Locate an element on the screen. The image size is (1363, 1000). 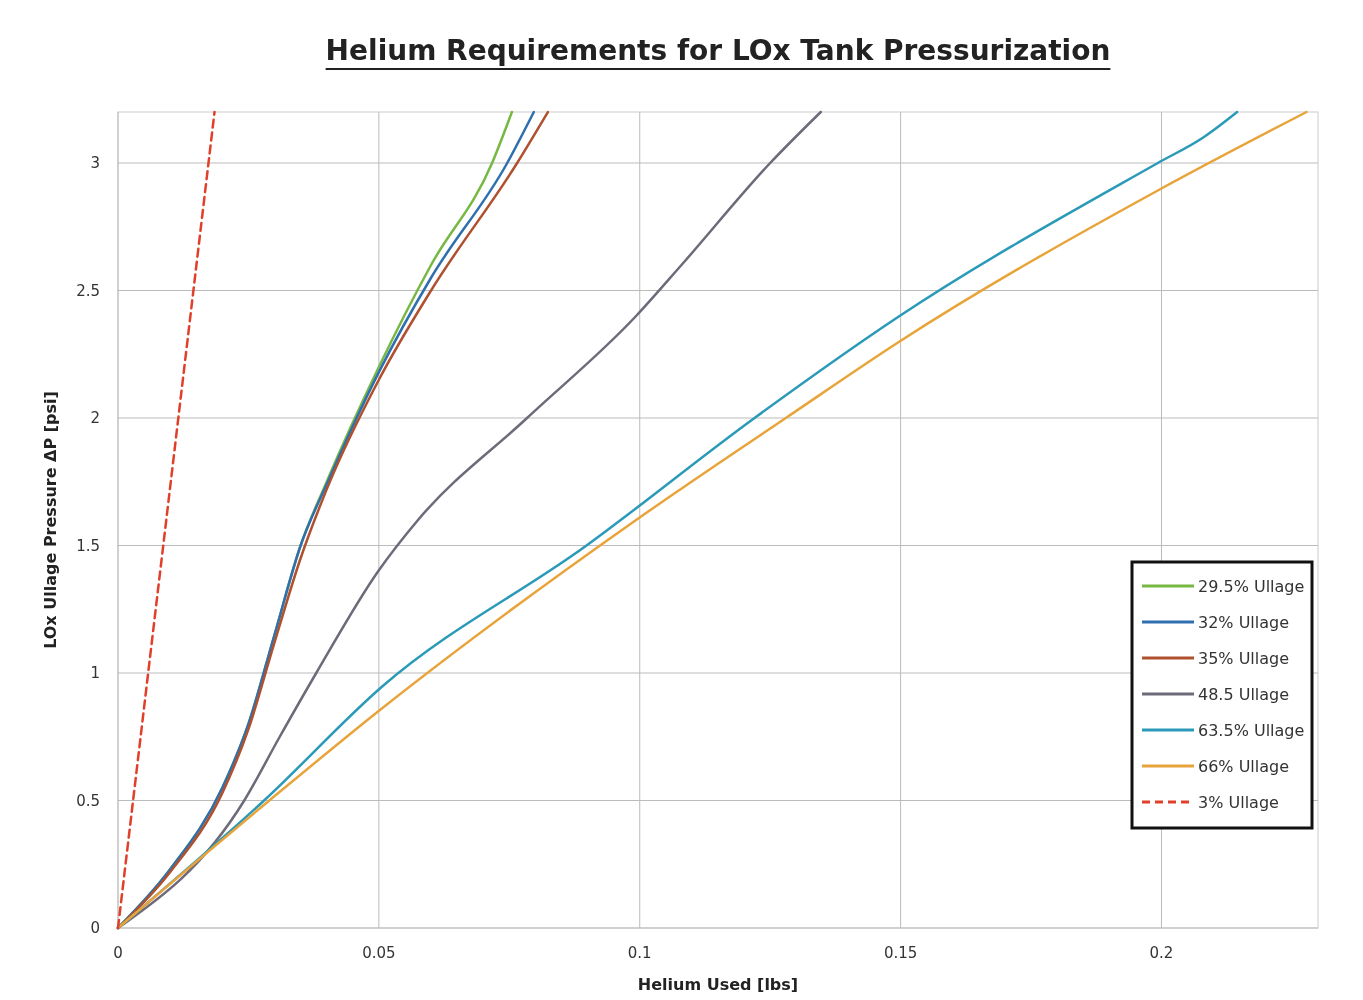
legend-label: 48.5 Ullage is located at coordinates (1244, 694).